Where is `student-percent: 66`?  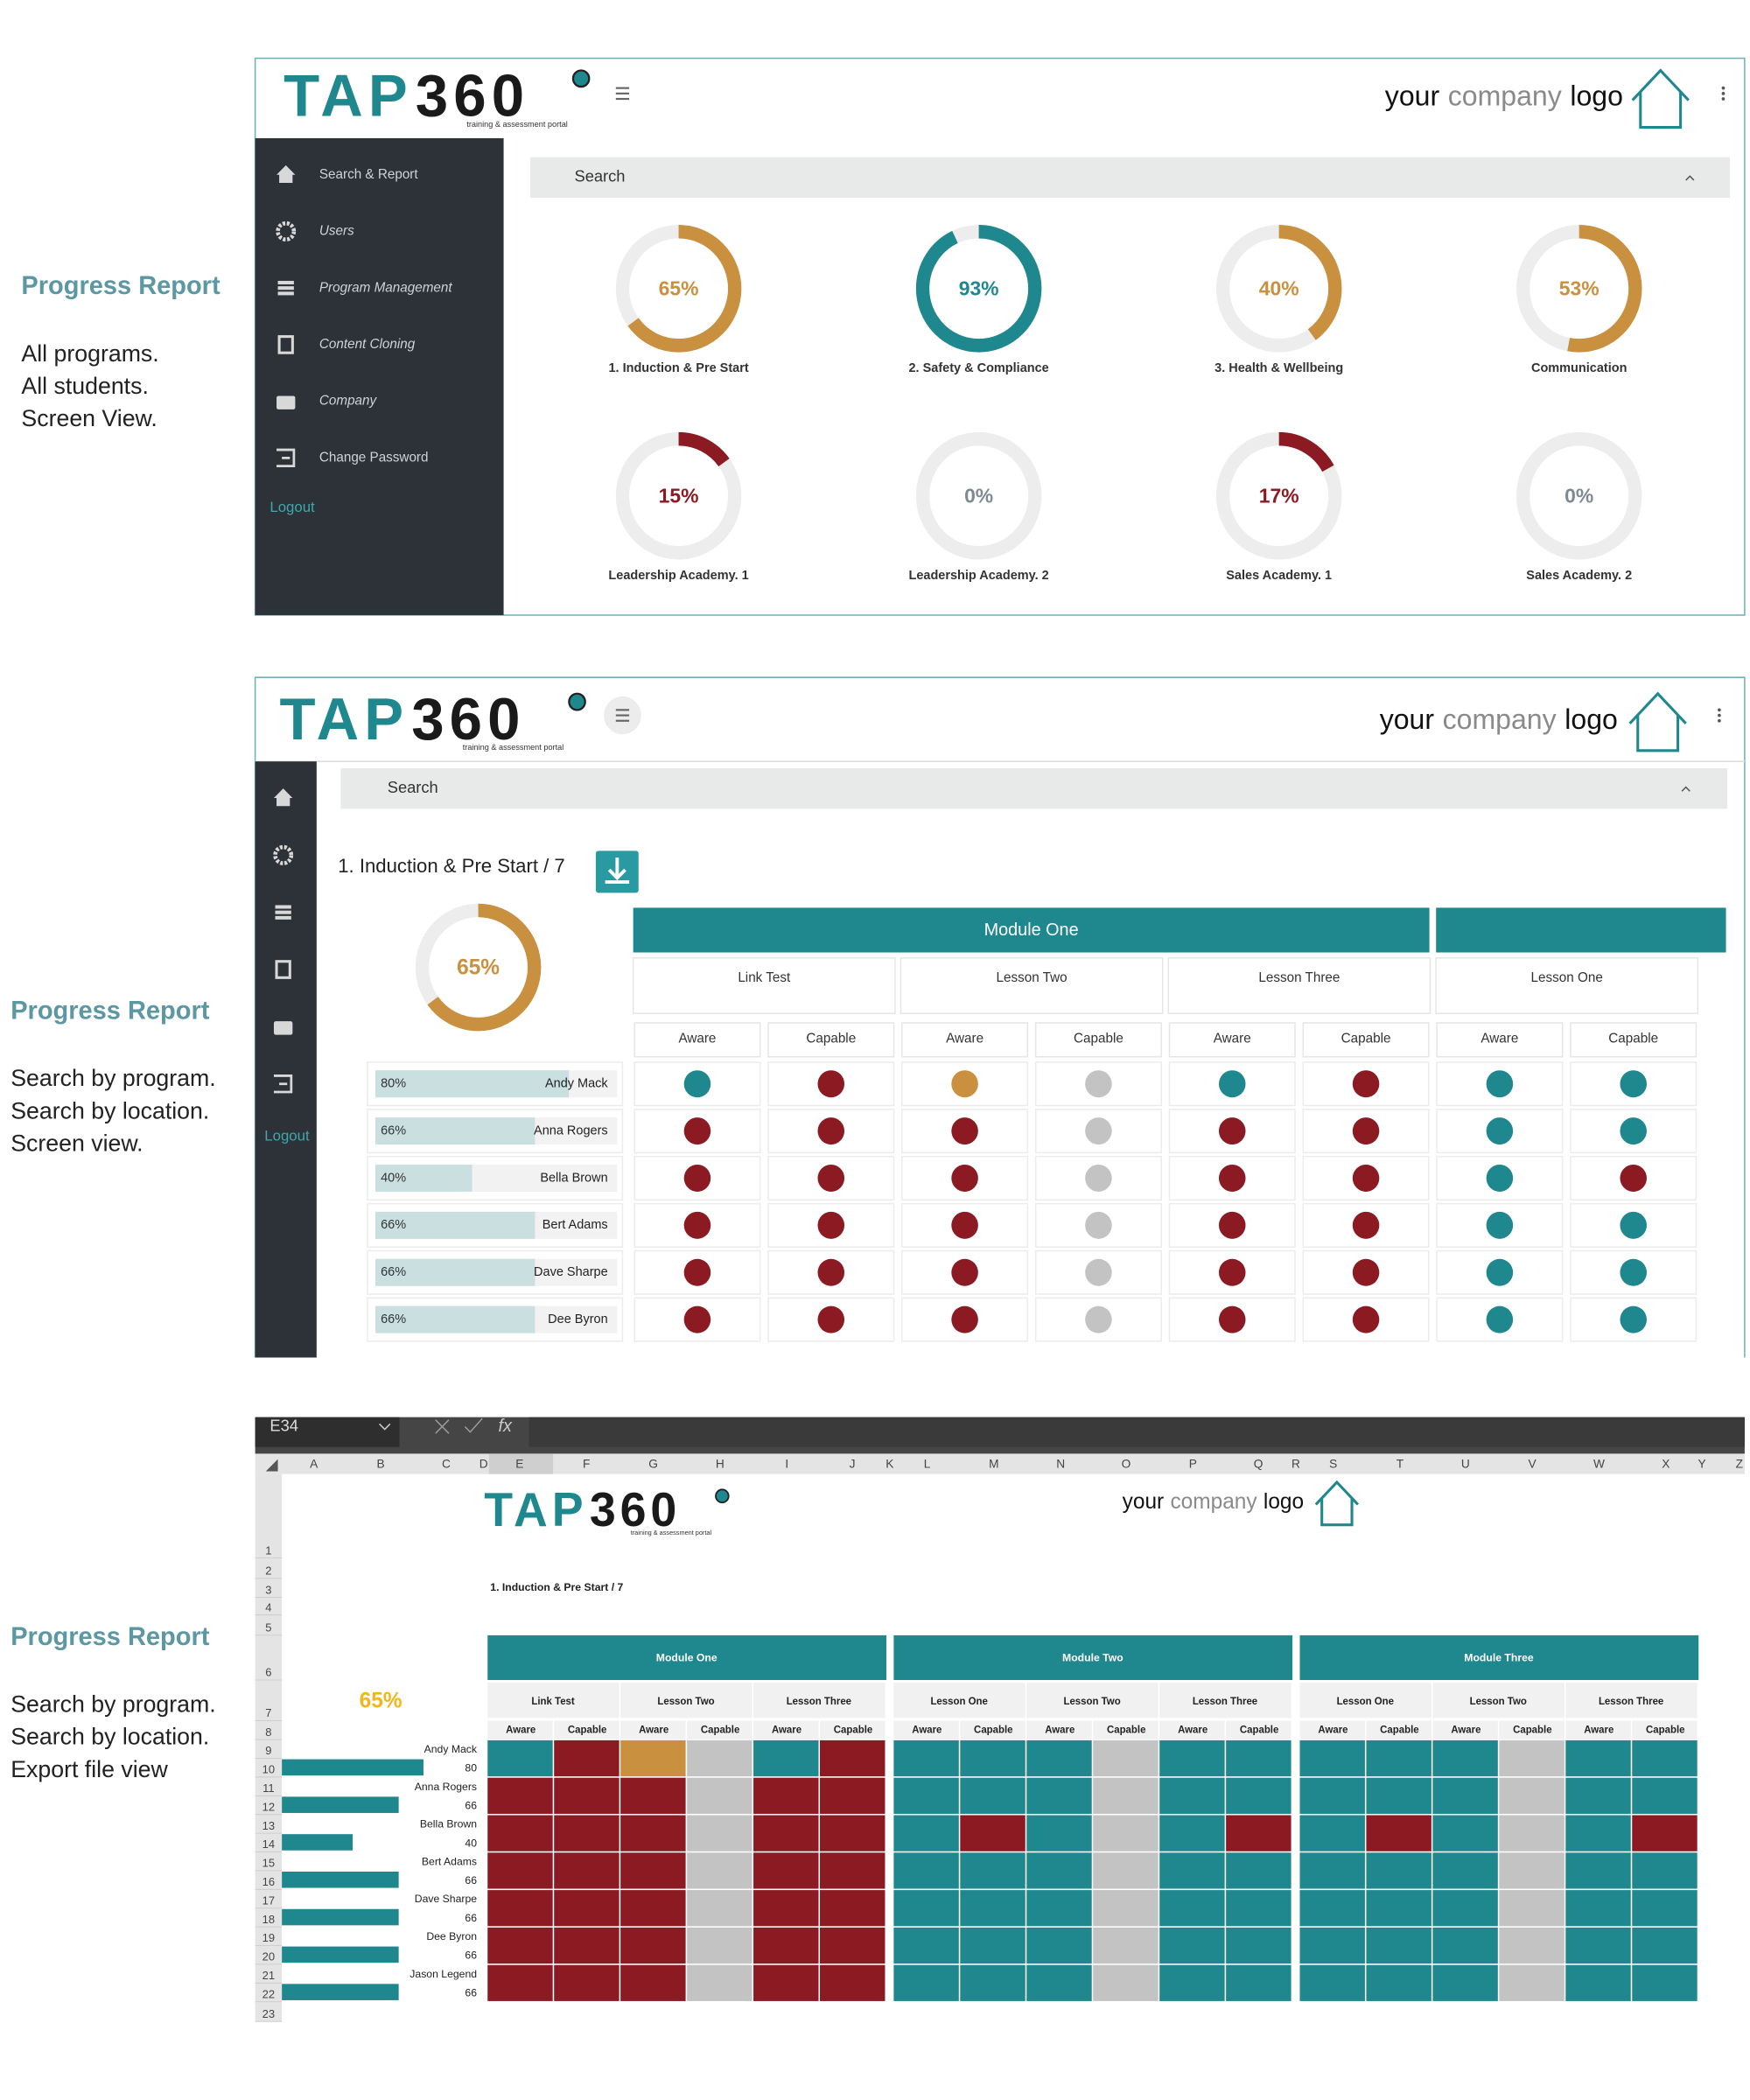 student-percent: 66 is located at coordinates (471, 1956).